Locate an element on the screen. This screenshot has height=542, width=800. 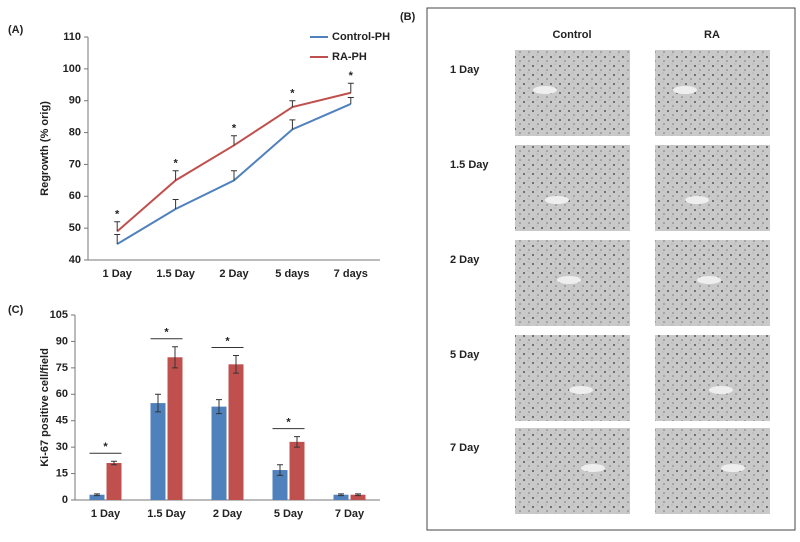
y-tick-label: 105 is located at coordinates (59, 315).